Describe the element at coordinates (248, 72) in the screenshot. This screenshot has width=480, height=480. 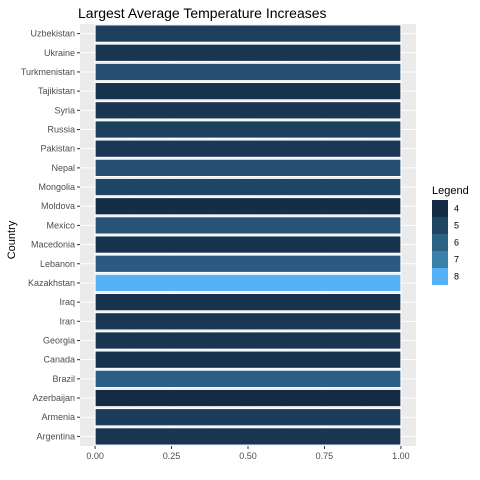
I see `bar-turkmenistan` at that location.